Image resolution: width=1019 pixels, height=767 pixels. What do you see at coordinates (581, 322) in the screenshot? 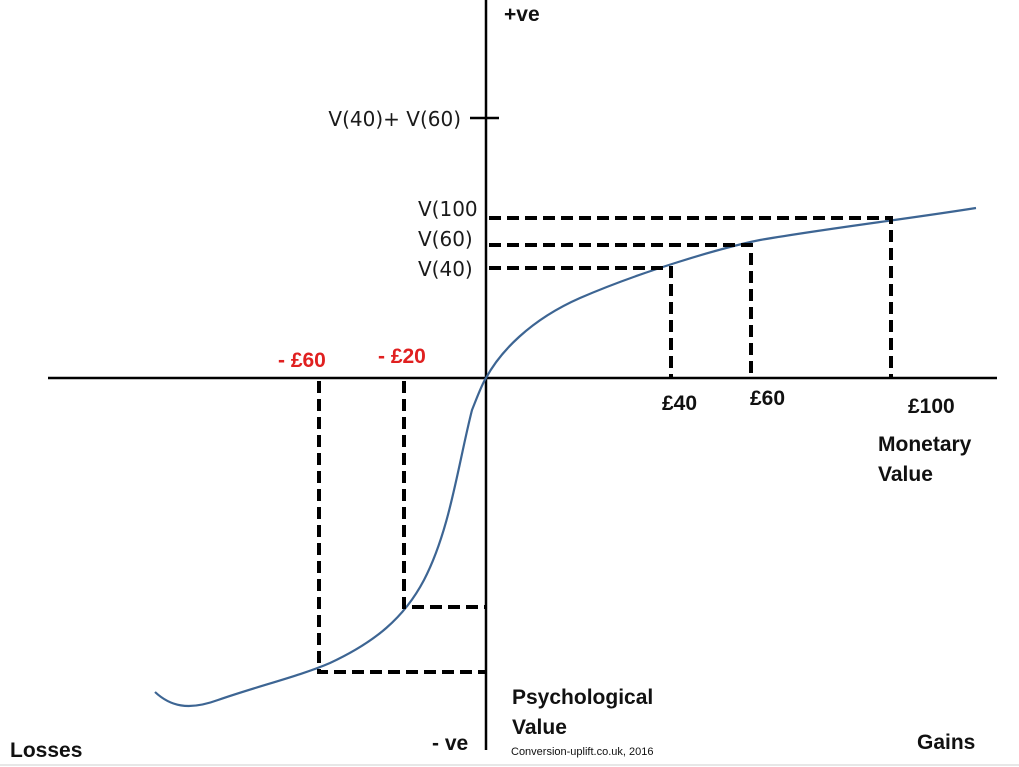
I see `guide-line-v40` at bounding box center [581, 322].